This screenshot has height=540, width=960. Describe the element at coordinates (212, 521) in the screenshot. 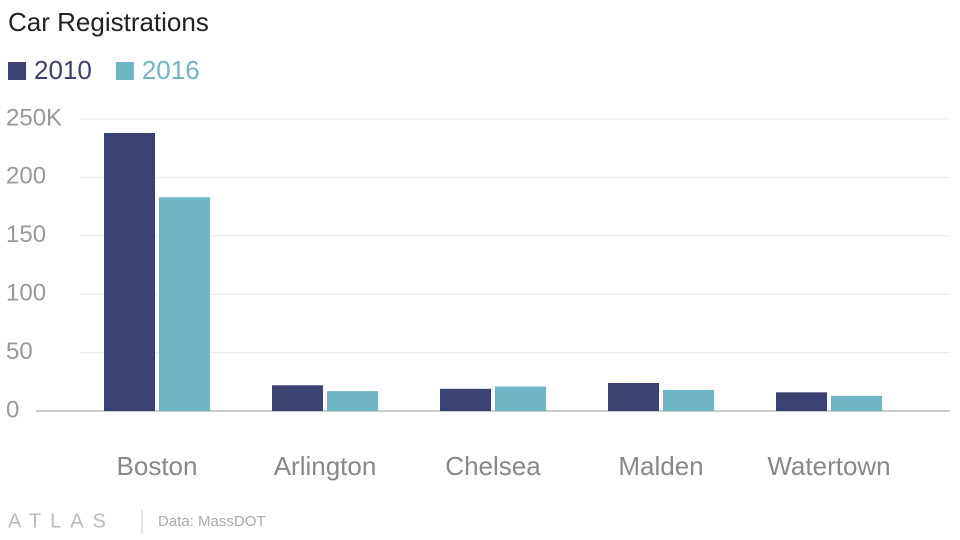

I see `source: Data: MassDOT` at that location.